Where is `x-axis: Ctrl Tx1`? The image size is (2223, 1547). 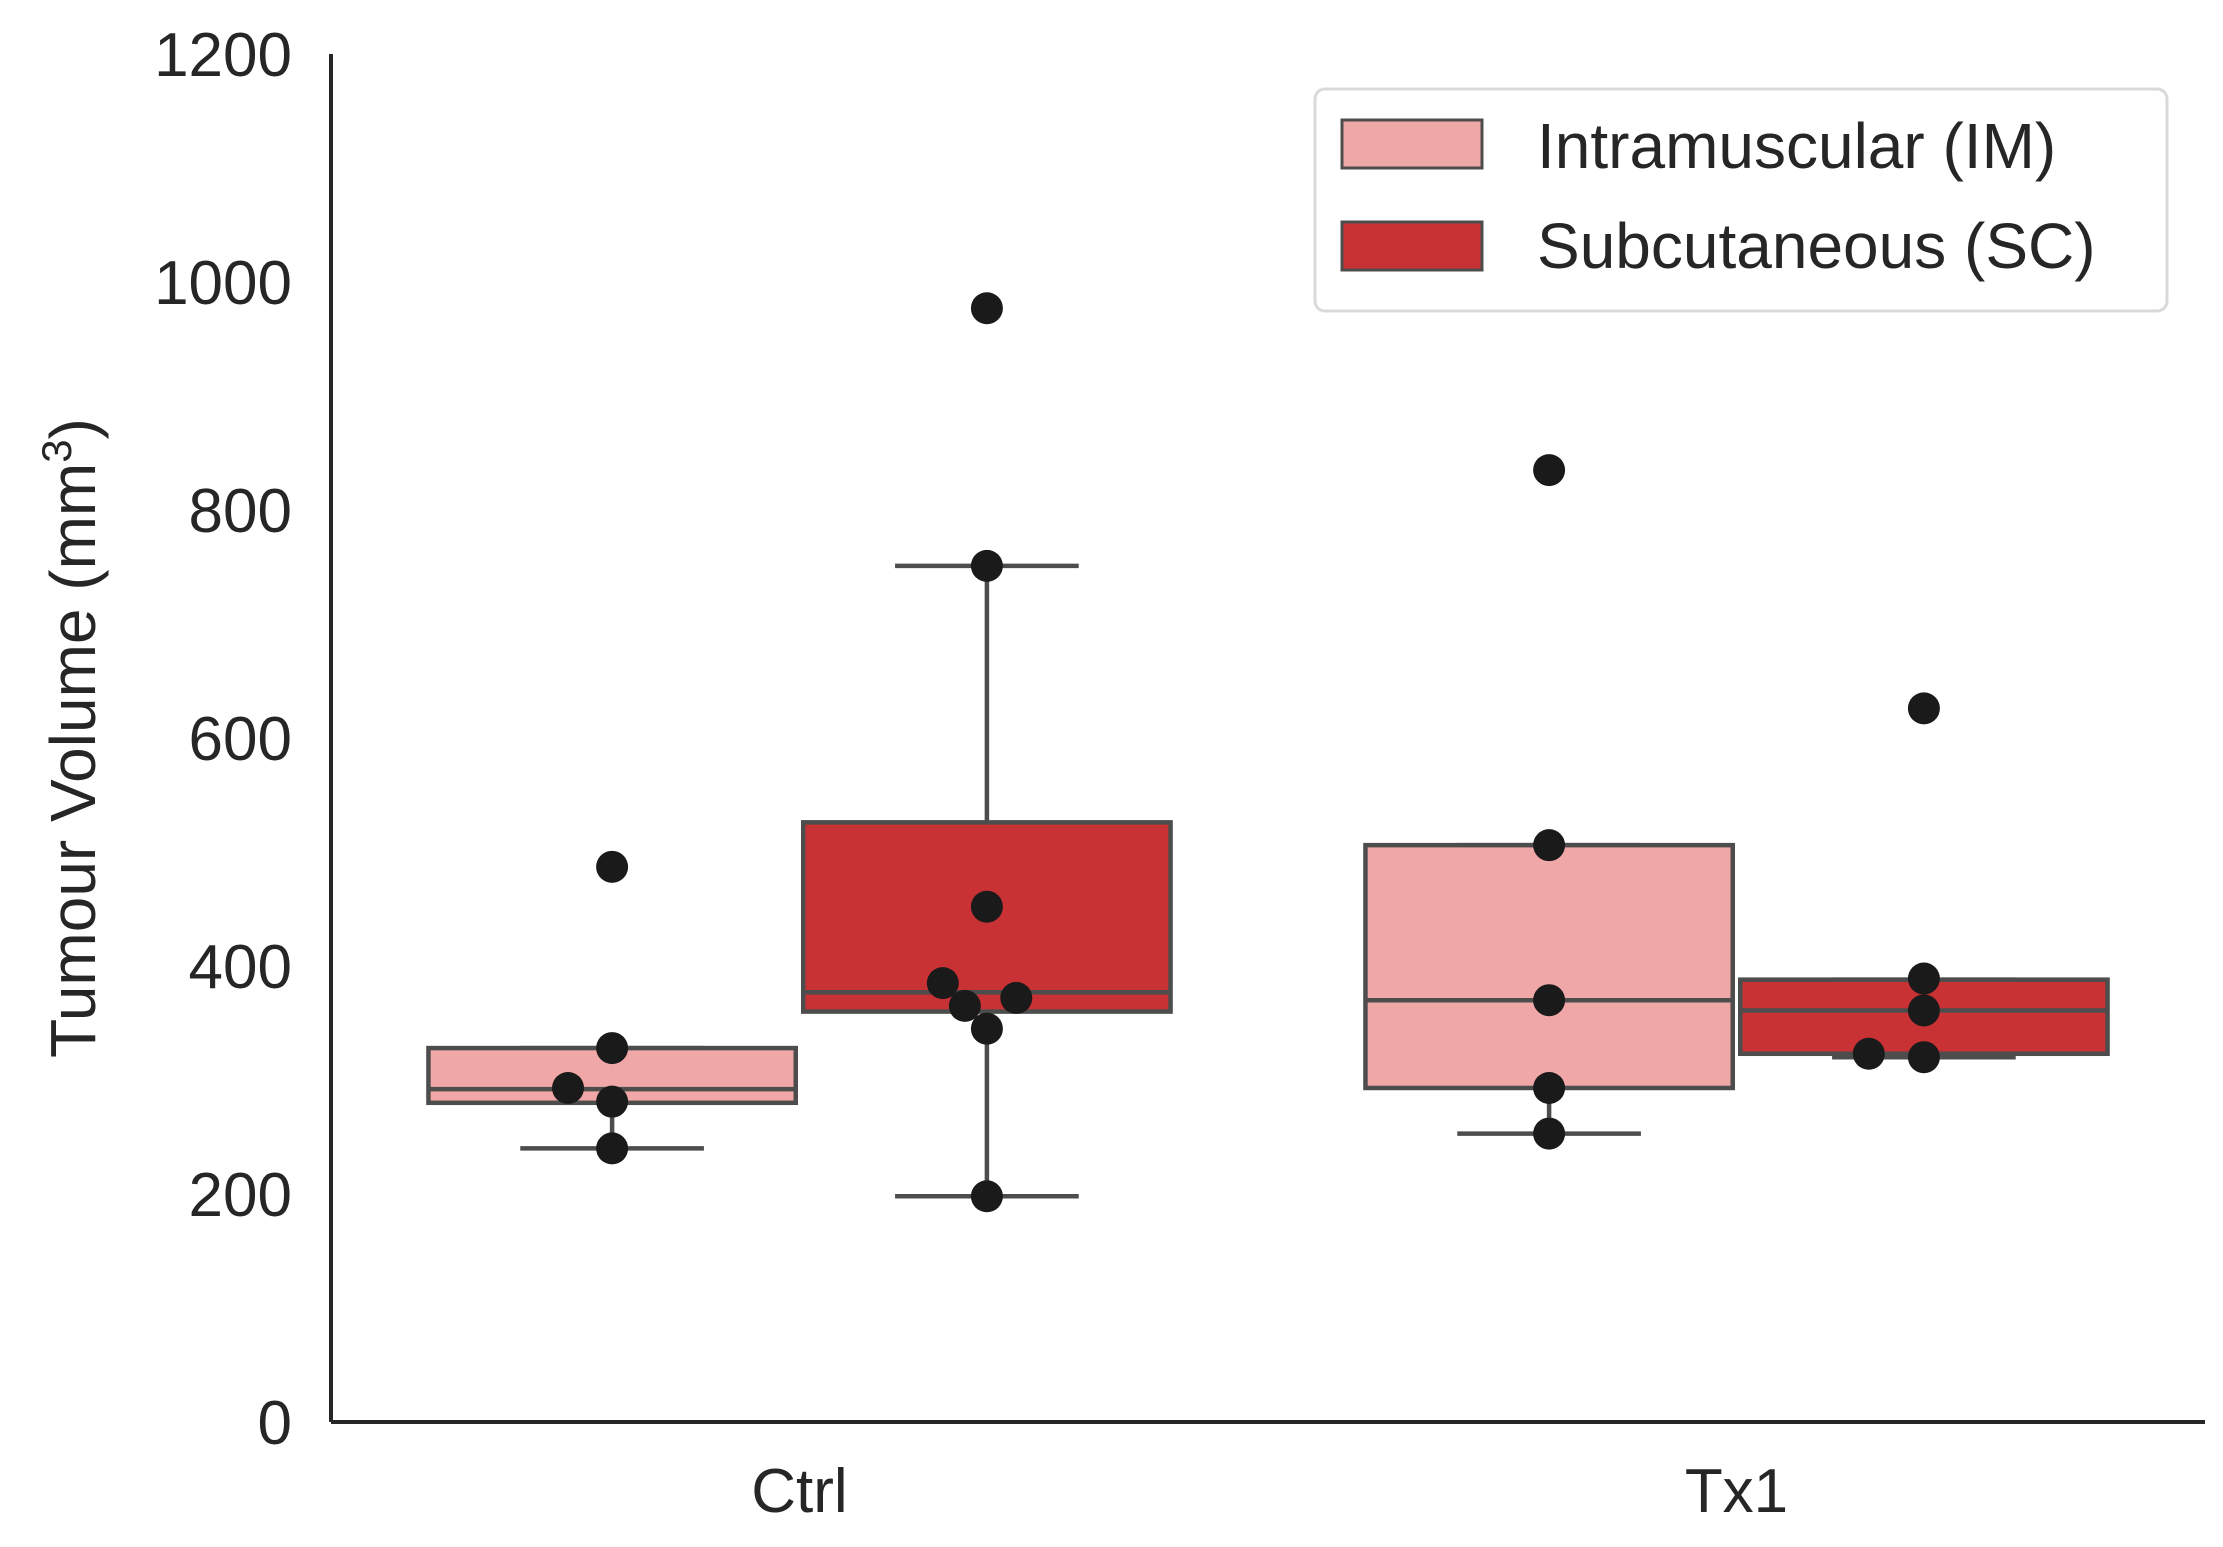
x-axis: Ctrl Tx1 is located at coordinates (1268, 1473).